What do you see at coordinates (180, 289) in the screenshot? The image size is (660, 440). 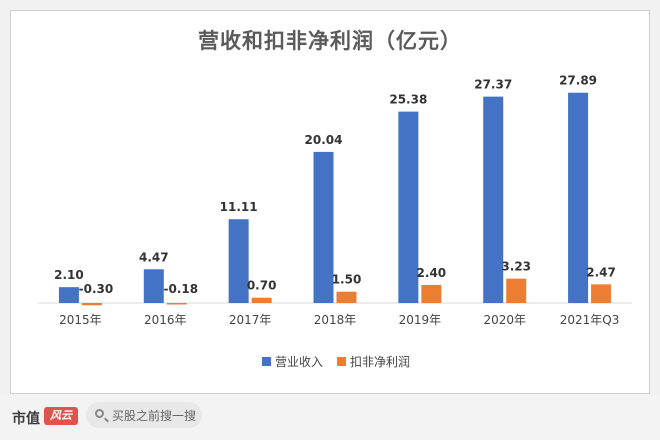 I see `data-label: -0.18` at bounding box center [180, 289].